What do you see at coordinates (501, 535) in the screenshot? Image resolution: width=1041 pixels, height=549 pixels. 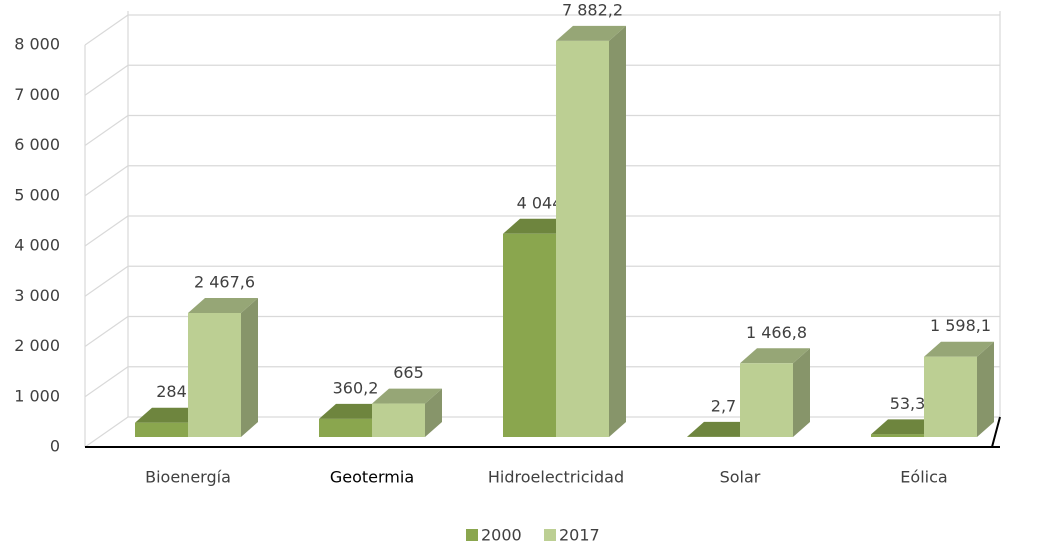 I see `legend-label: 2000` at bounding box center [501, 535].